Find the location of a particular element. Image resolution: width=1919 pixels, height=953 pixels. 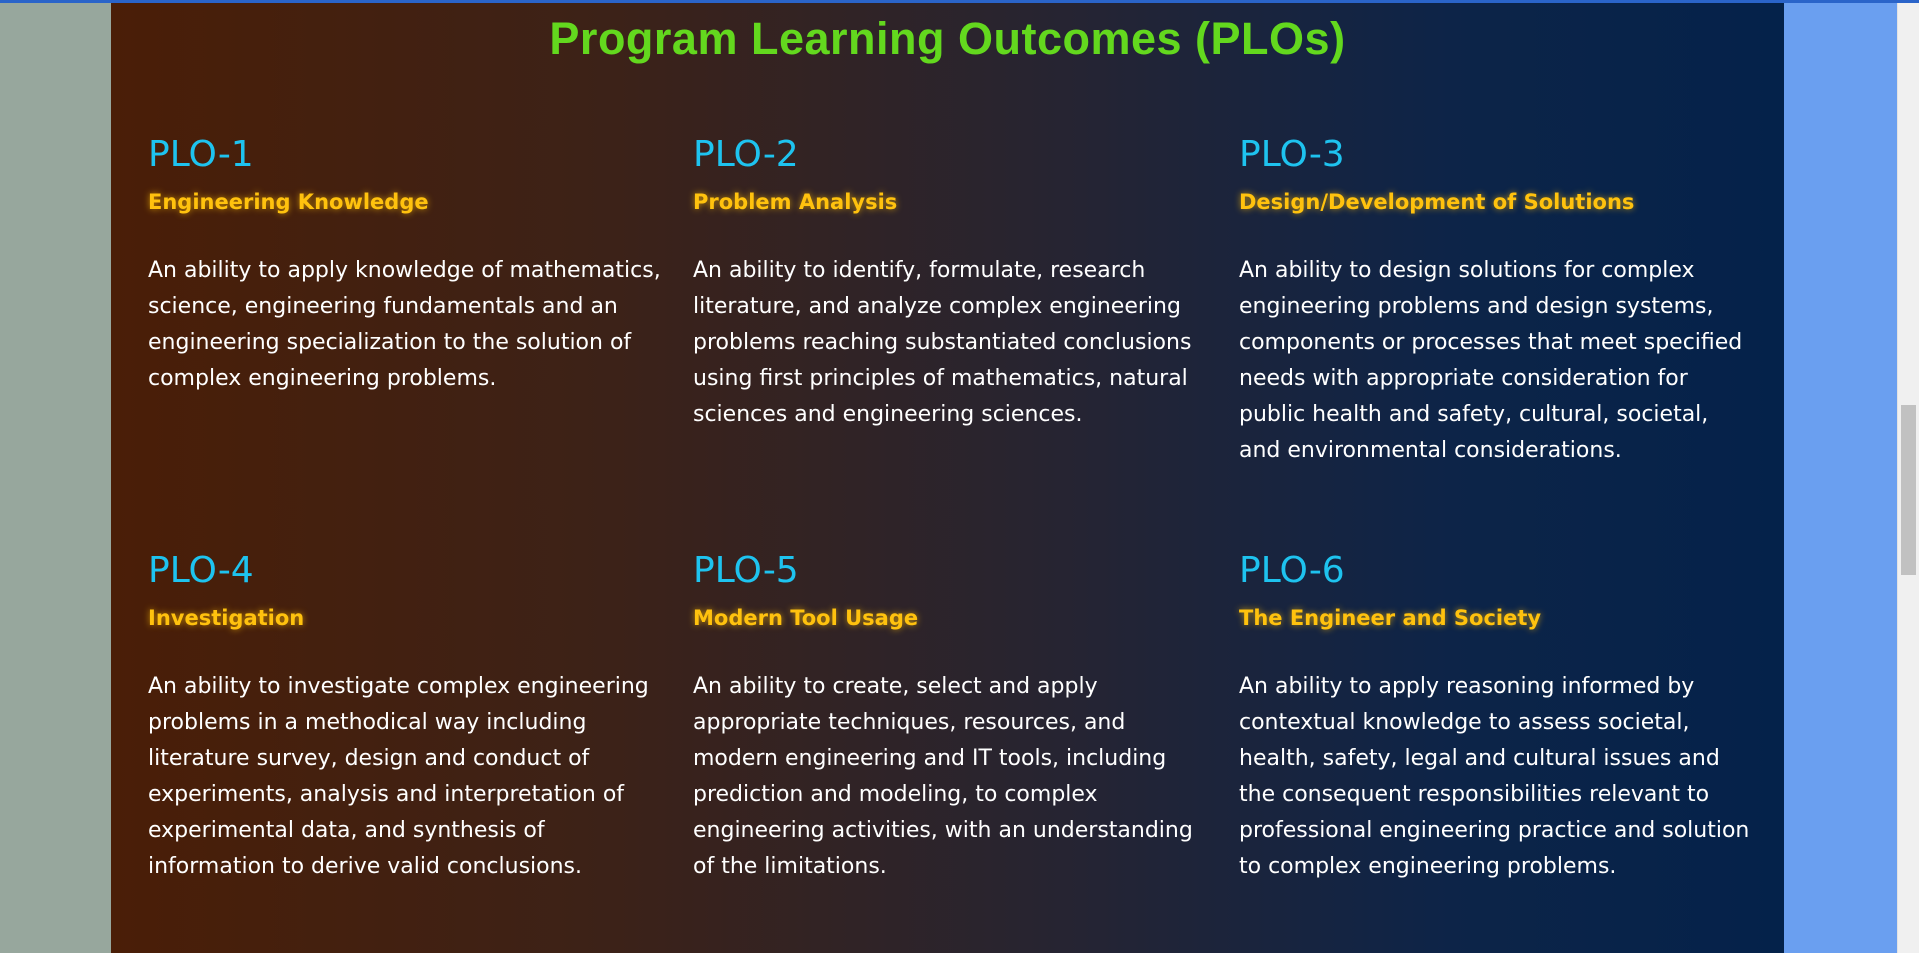

plo-code: PLO-2 is located at coordinates (746, 154).